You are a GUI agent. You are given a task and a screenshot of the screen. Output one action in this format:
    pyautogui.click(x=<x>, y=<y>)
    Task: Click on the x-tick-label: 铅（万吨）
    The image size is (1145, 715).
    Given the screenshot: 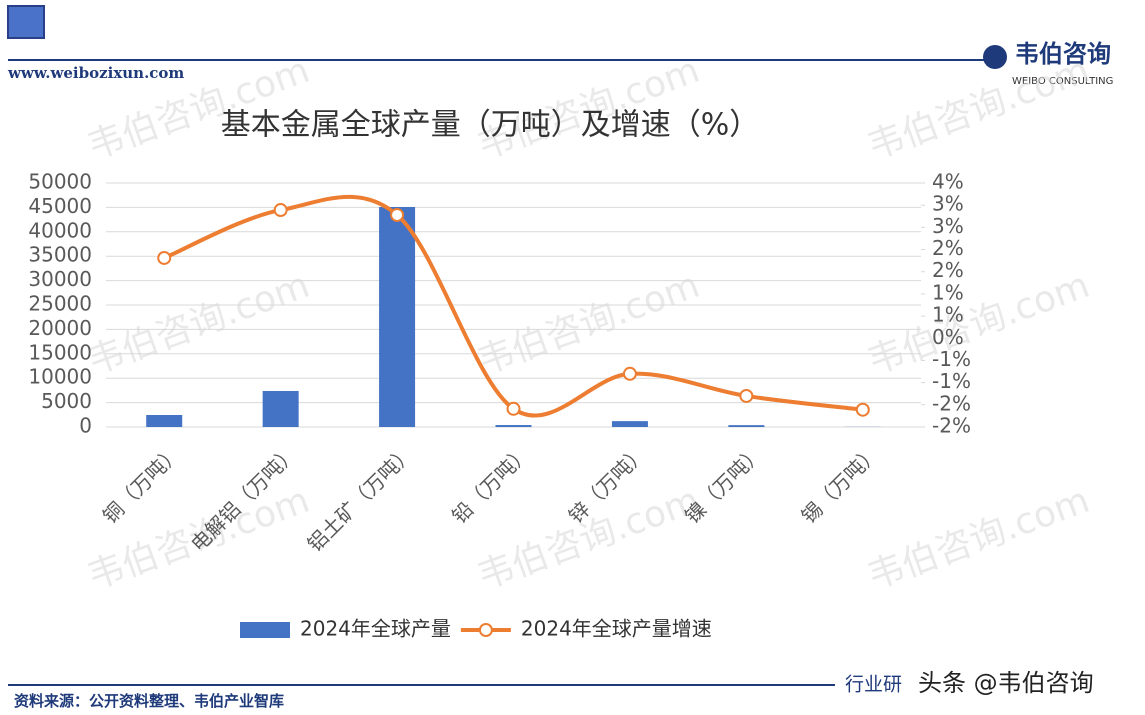 What is the action you would take?
    pyautogui.click(x=491, y=484)
    